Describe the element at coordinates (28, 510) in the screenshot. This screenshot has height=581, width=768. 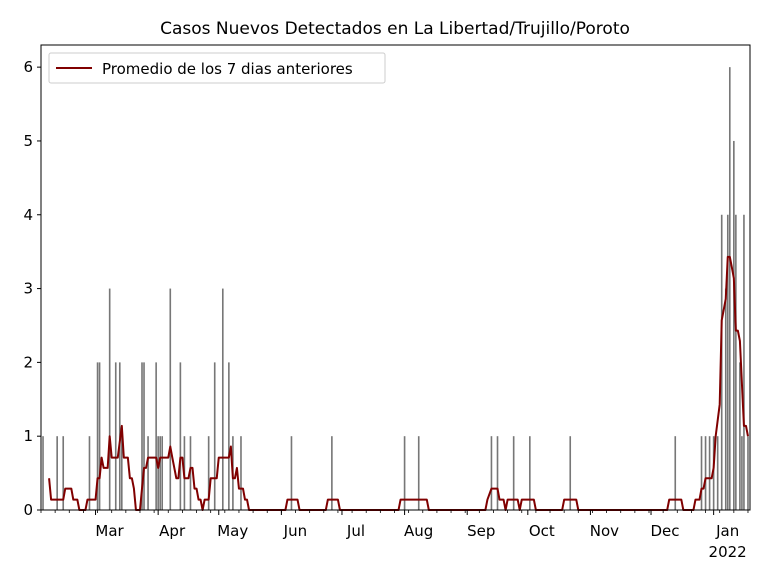
I see `y-tick-label: 0` at that location.